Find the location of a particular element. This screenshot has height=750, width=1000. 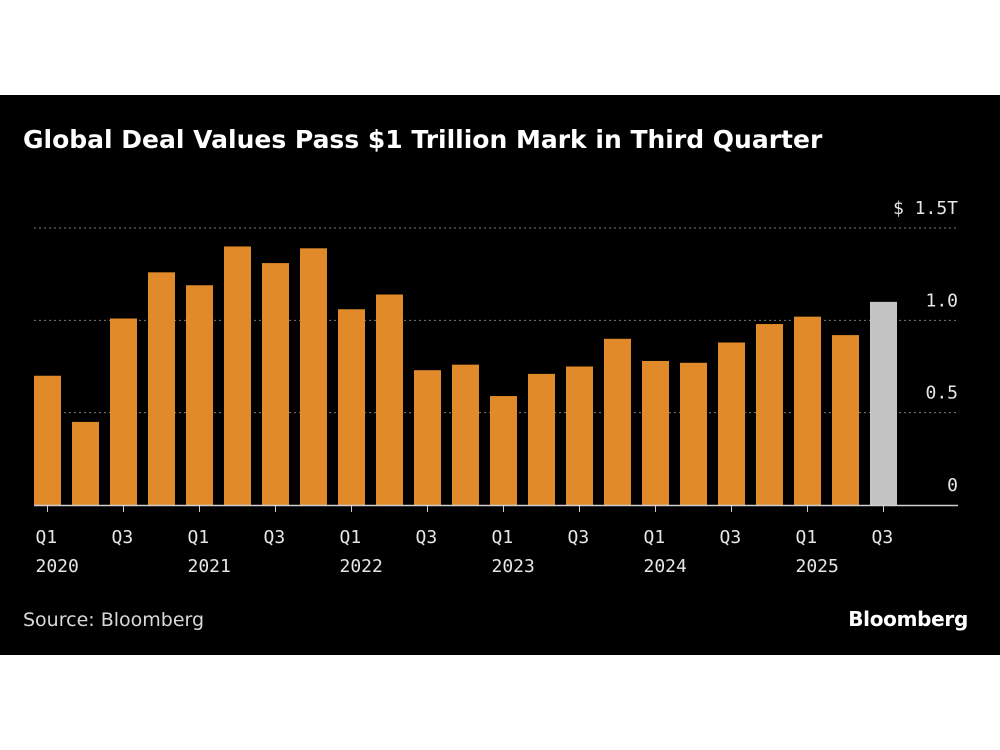

x-tick-label-year: 2023 is located at coordinates (513, 566).